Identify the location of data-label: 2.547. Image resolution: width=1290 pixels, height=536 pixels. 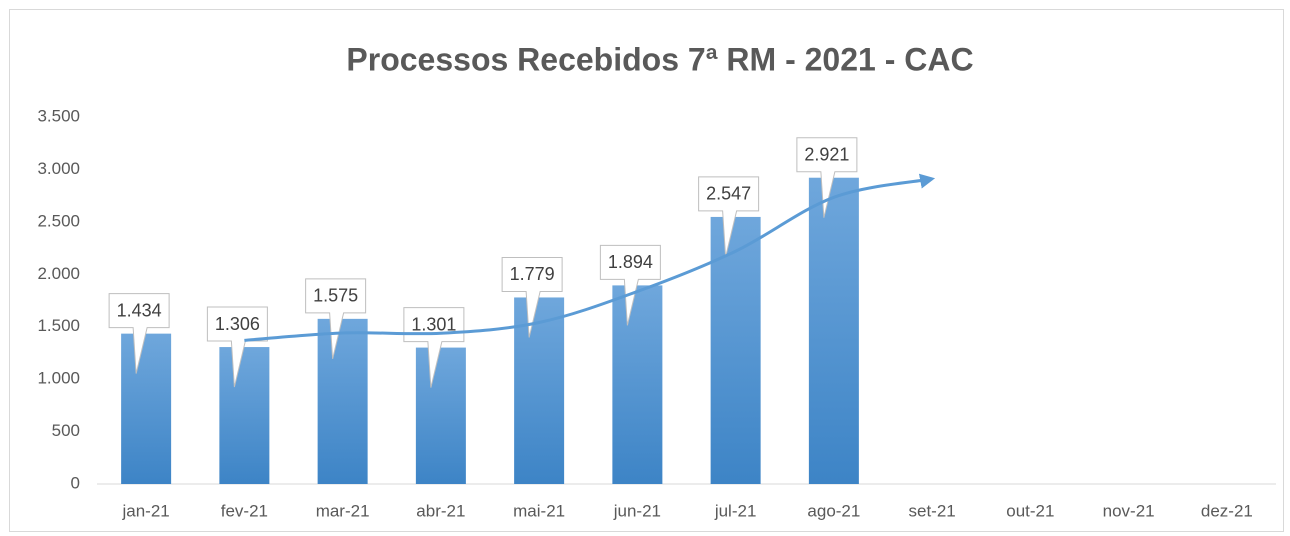
(728, 194).